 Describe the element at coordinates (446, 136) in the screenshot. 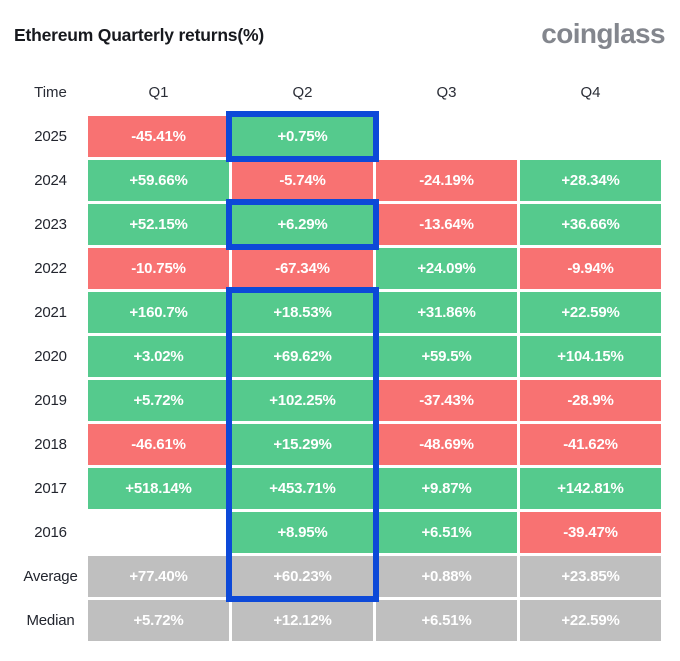

I see `cell-2025-q3` at that location.